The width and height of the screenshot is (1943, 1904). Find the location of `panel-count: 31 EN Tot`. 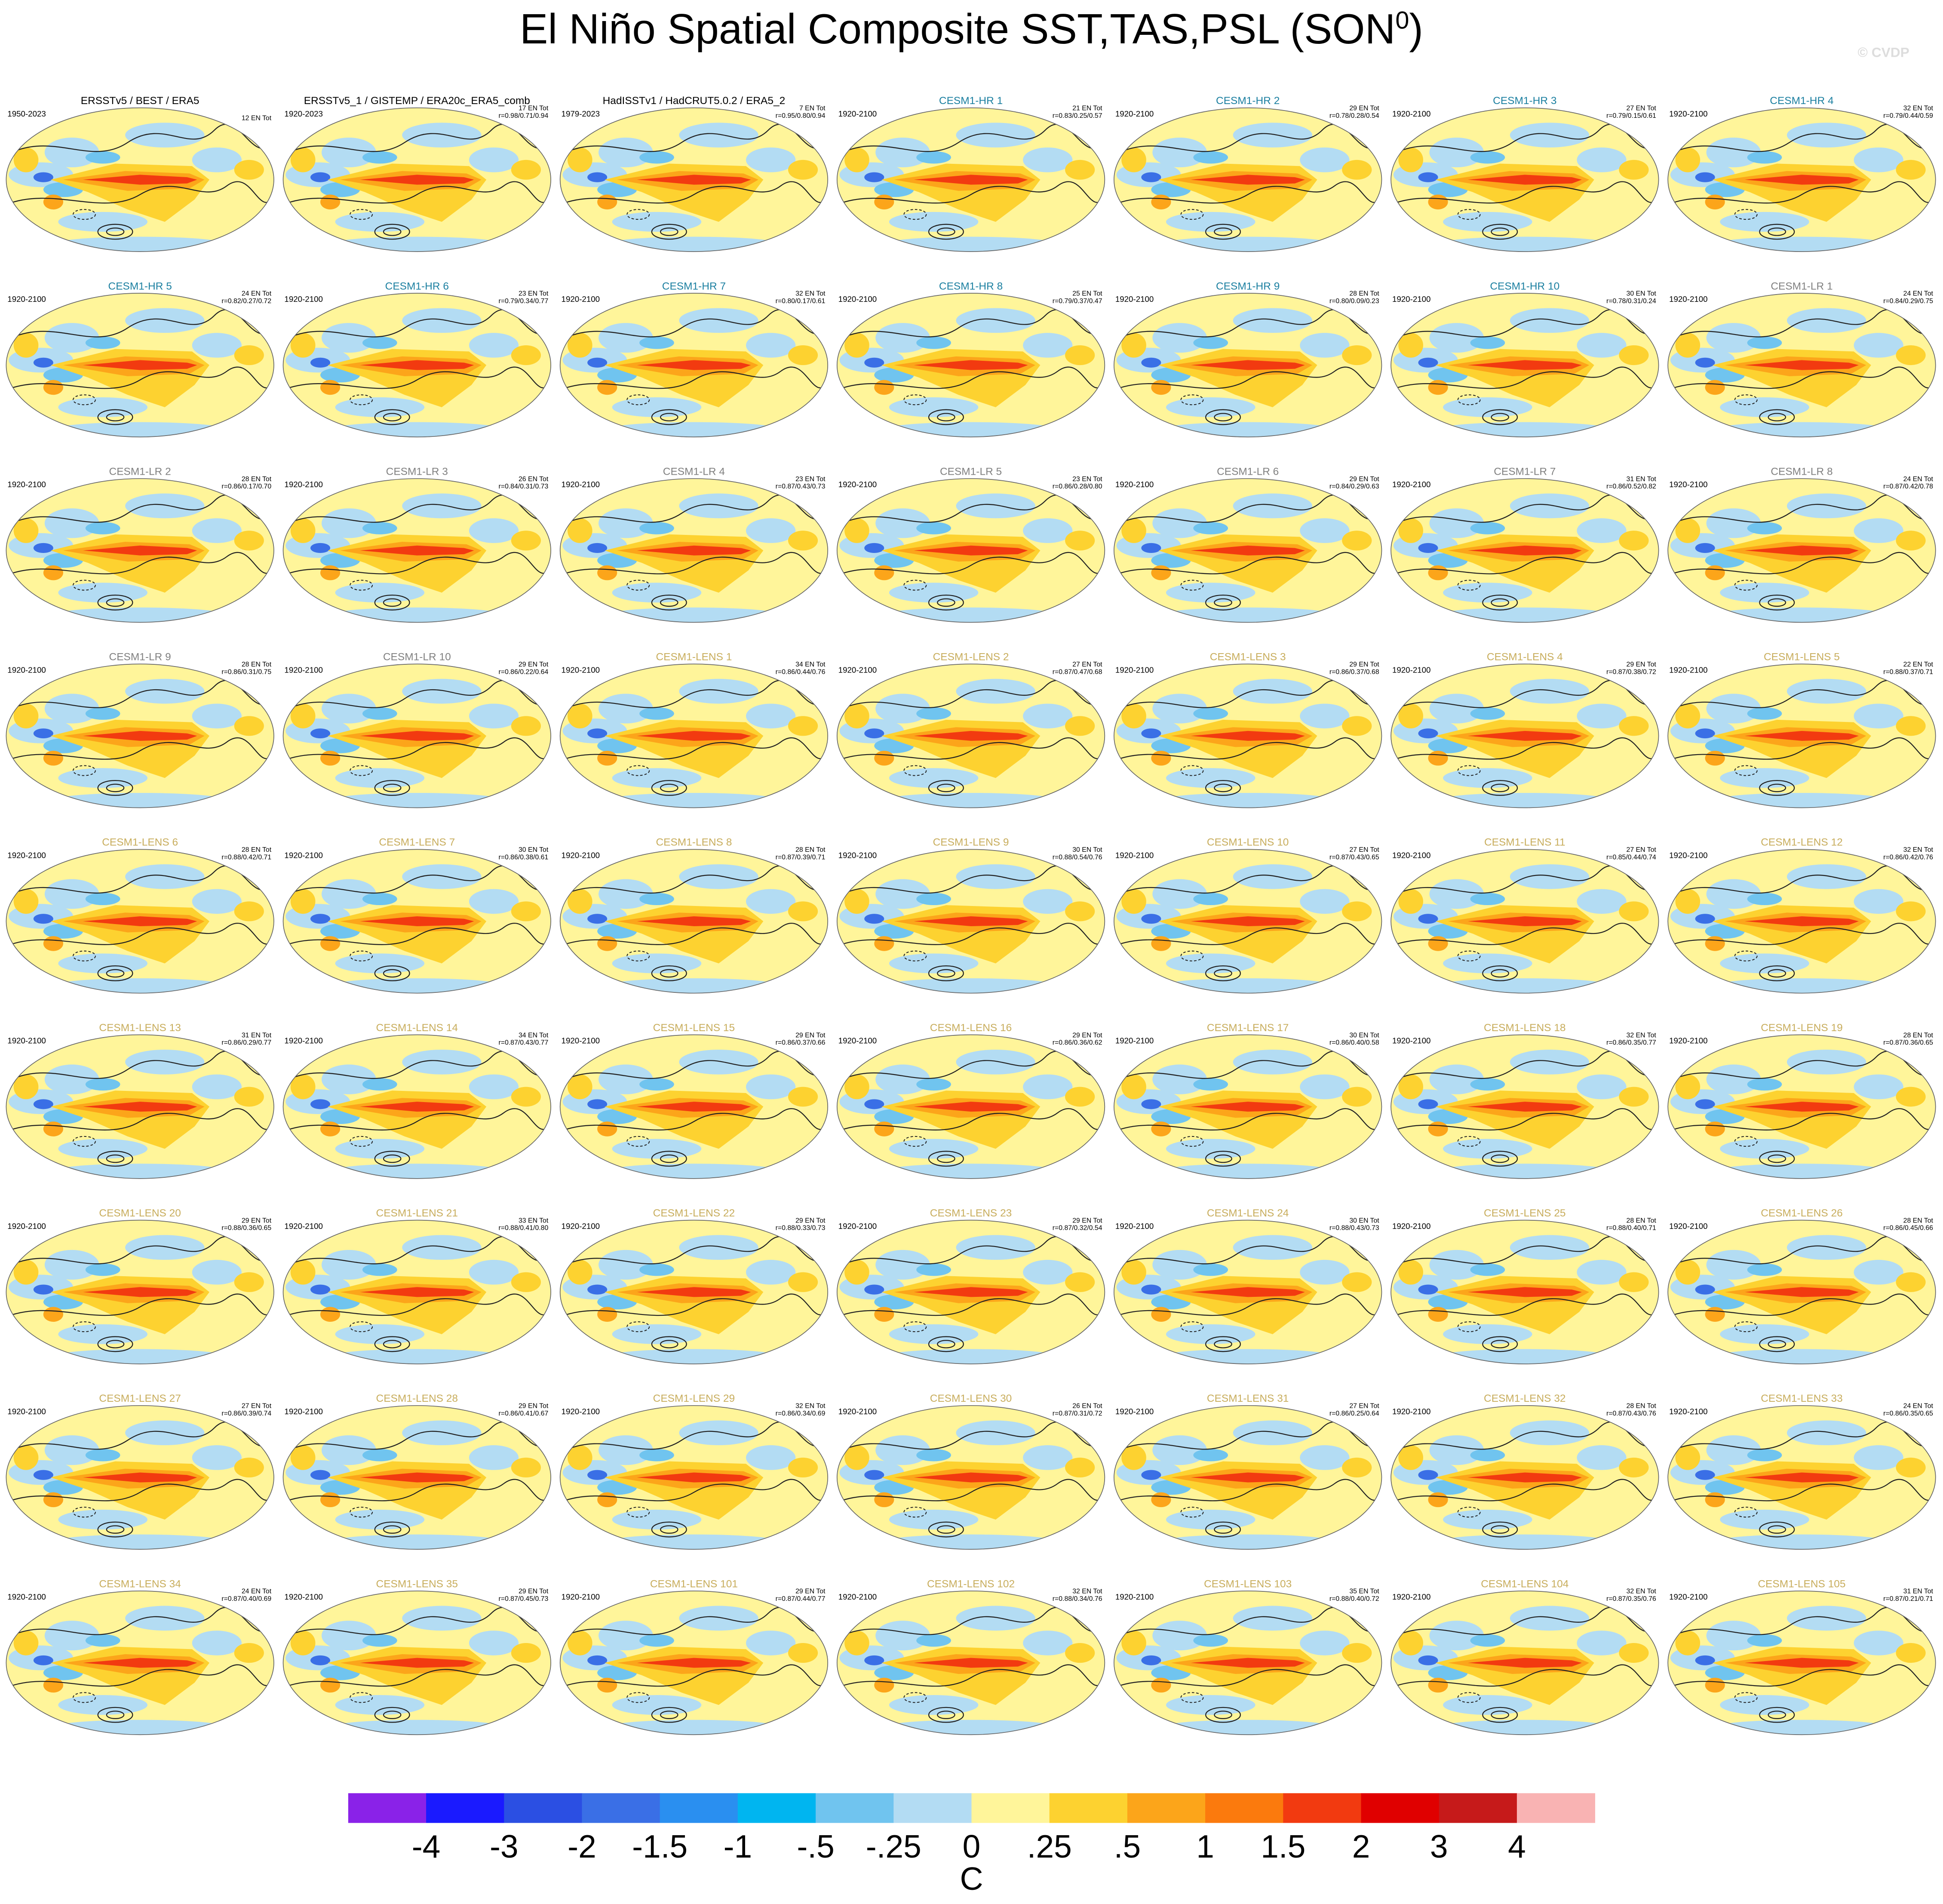

panel-count: 31 EN Tot is located at coordinates (1642, 479).